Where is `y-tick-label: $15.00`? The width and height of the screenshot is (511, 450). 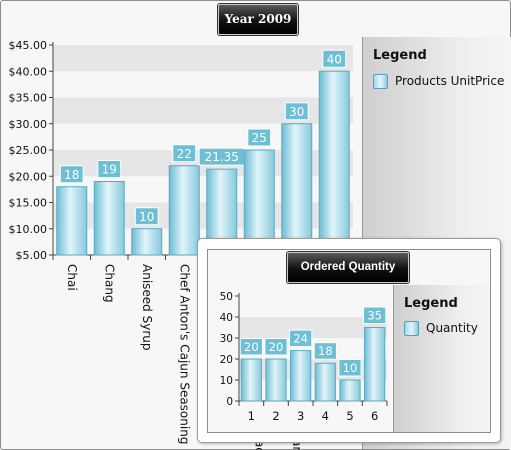
y-tick-label: $15.00 is located at coordinates (28, 203).